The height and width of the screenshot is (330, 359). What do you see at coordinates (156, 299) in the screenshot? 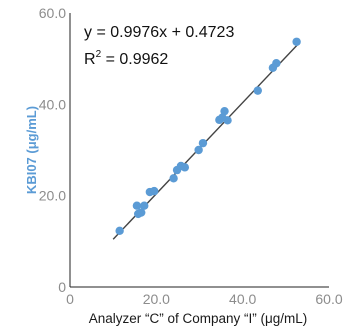
I see `x-tick-label: 20.0` at bounding box center [156, 299].